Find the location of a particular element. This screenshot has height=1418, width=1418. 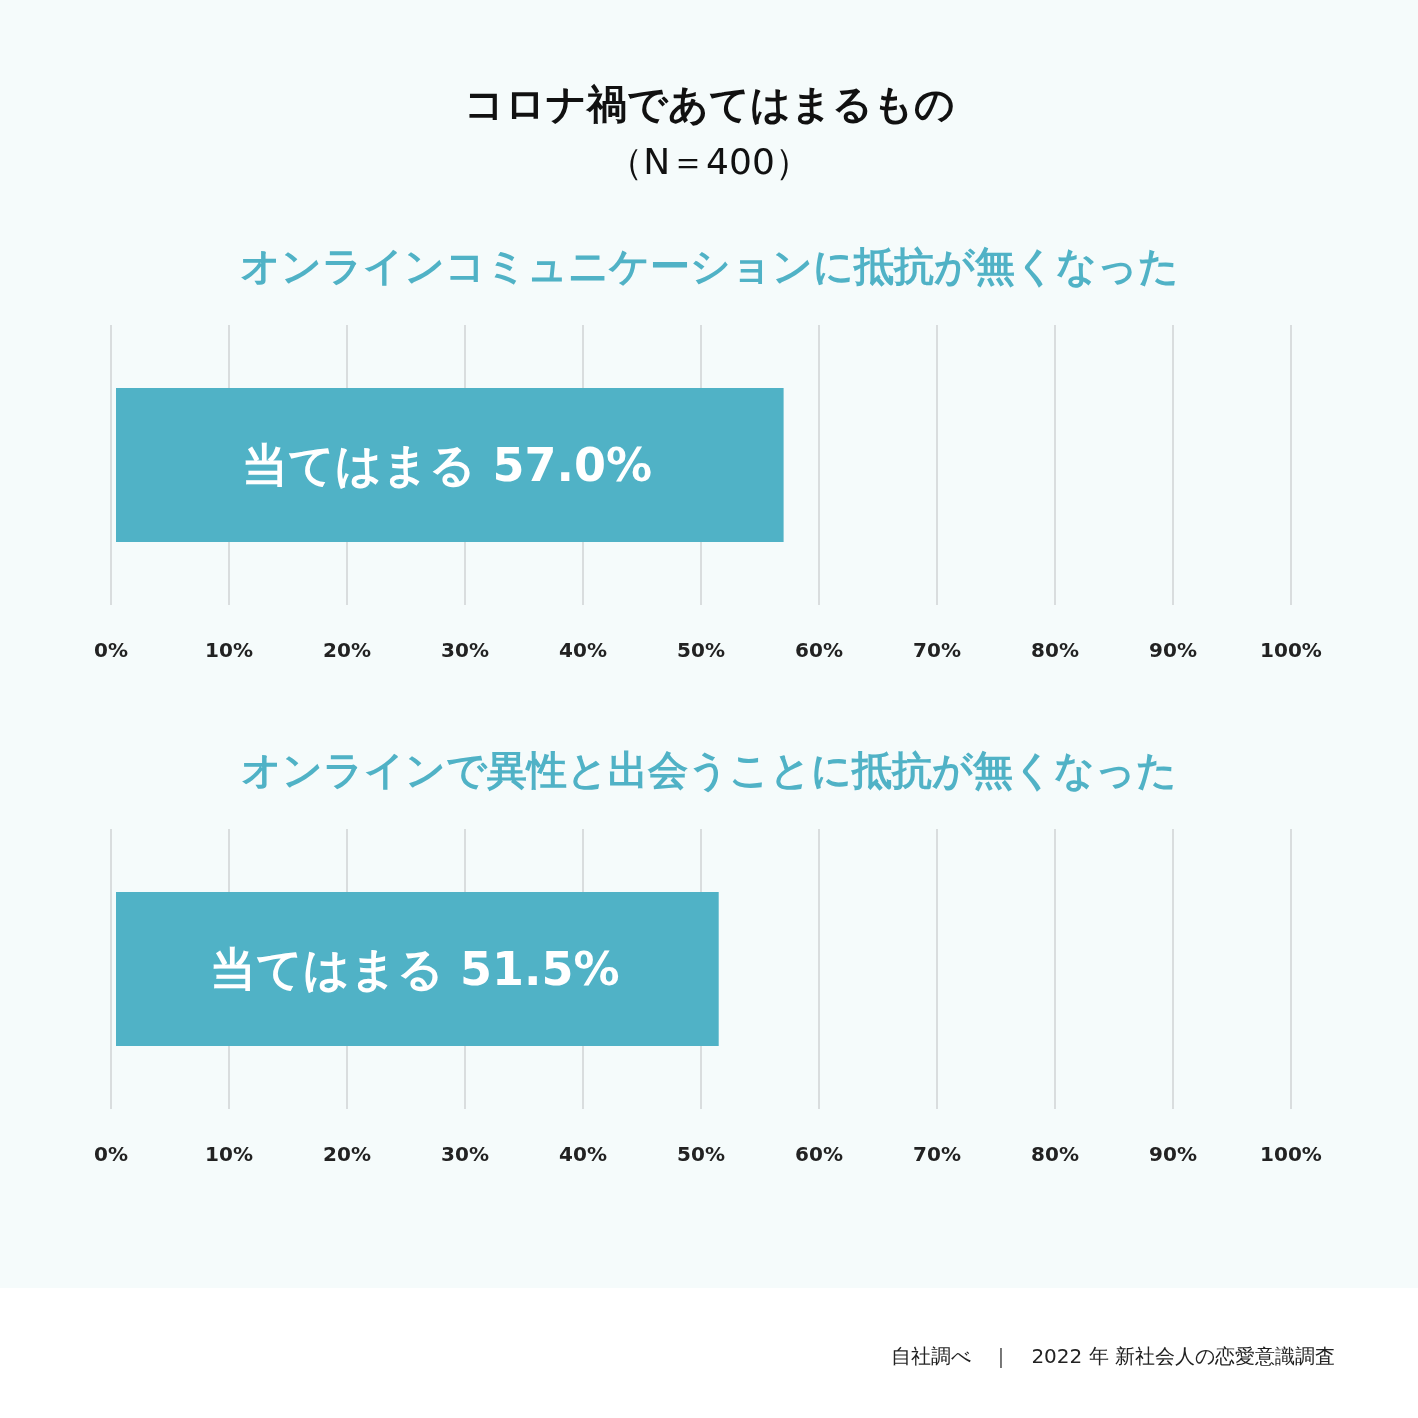

text: （N＝400） is located at coordinates (709, 161).